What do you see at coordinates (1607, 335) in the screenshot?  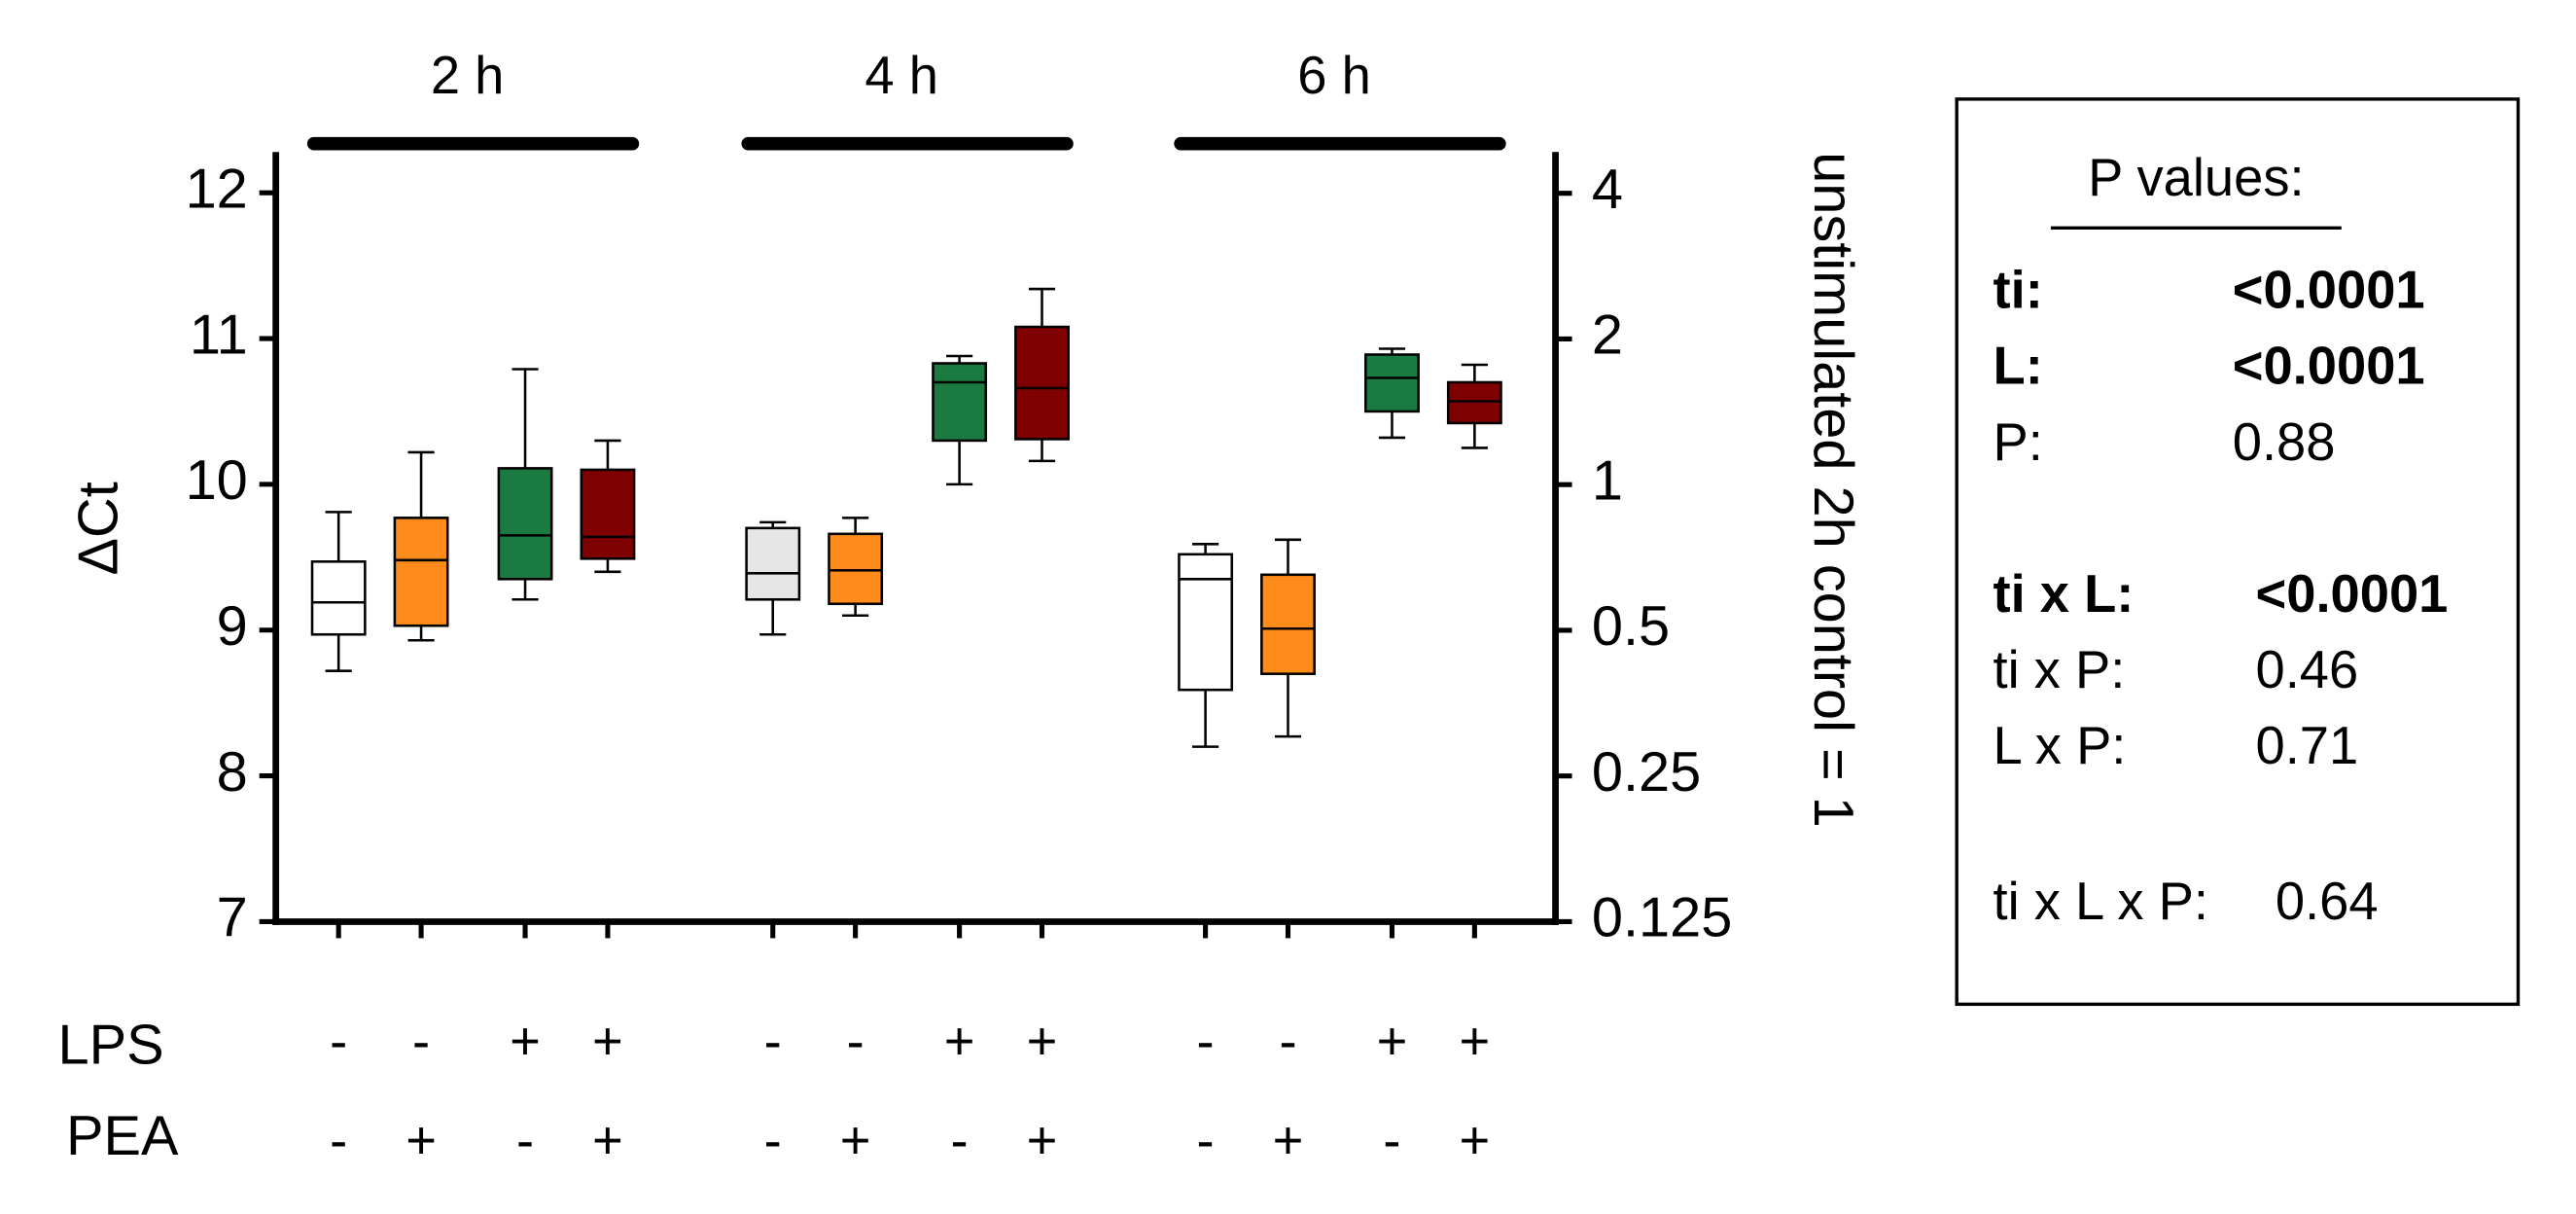 I see `y2-tick-label: 2` at bounding box center [1607, 335].